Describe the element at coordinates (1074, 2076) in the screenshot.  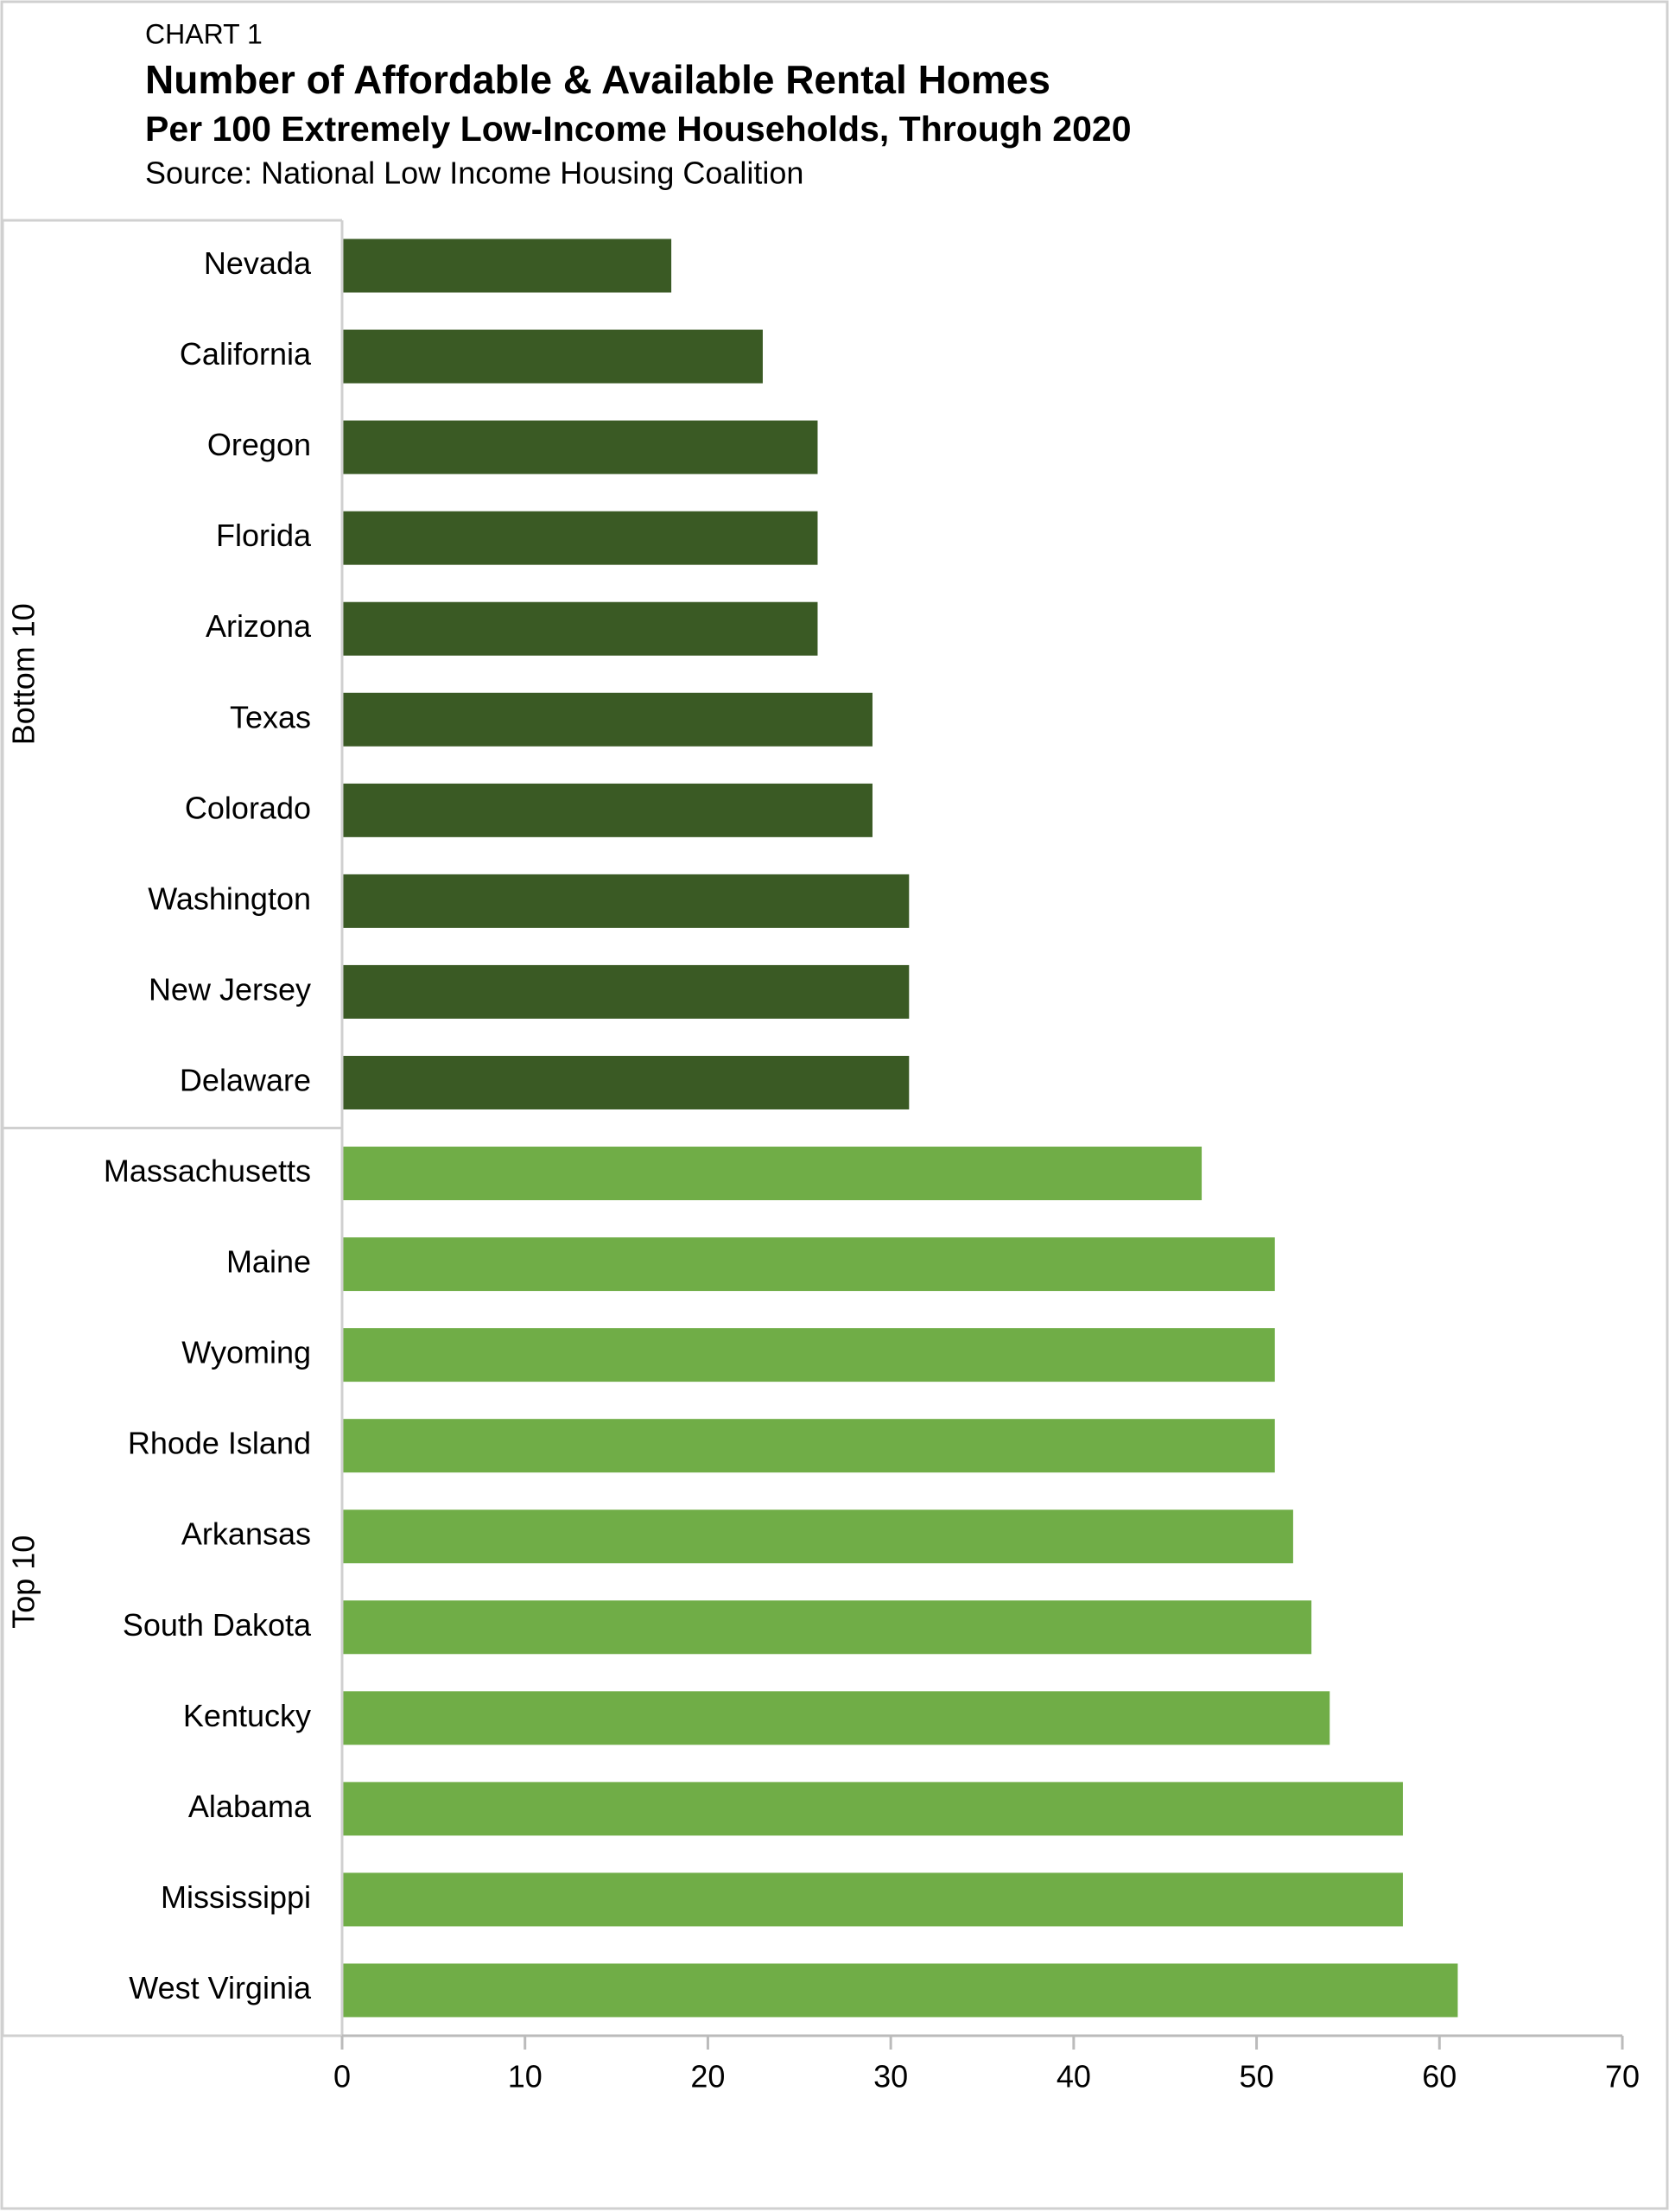
I see `x-tick-label: 40` at that location.